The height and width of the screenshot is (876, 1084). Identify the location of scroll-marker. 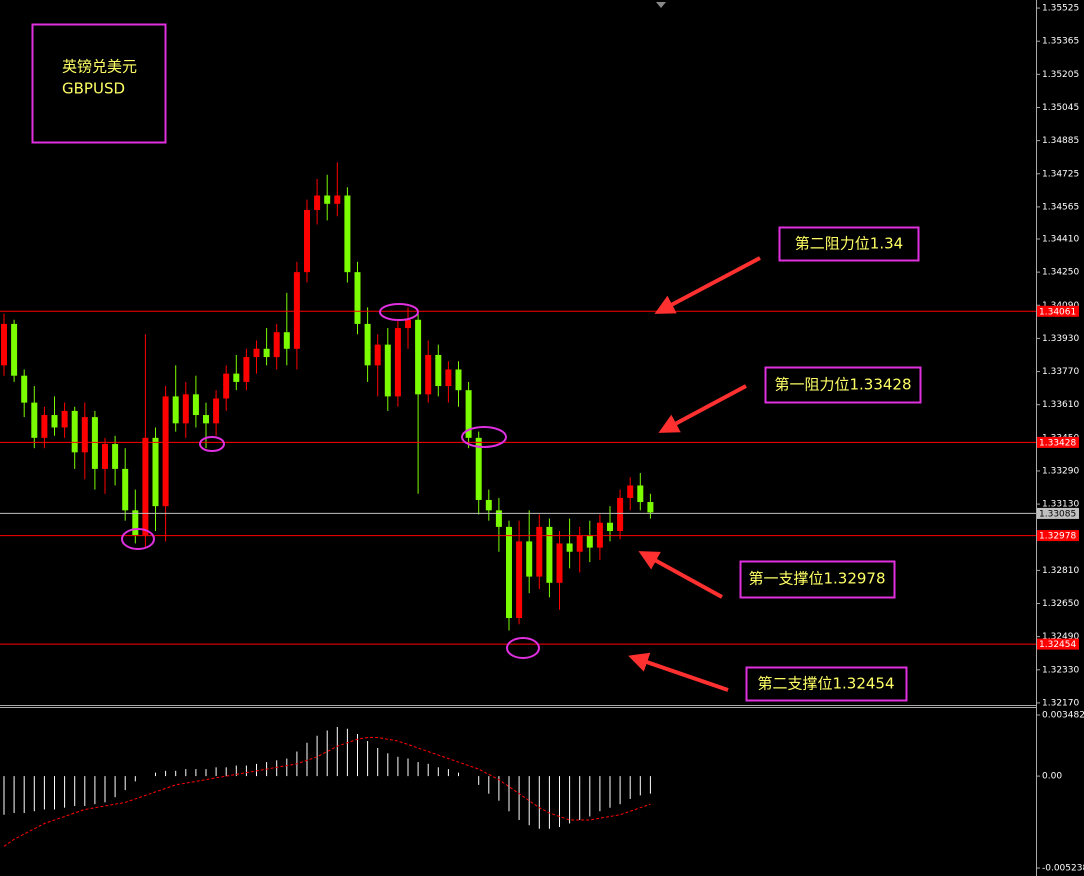
(661, 5).